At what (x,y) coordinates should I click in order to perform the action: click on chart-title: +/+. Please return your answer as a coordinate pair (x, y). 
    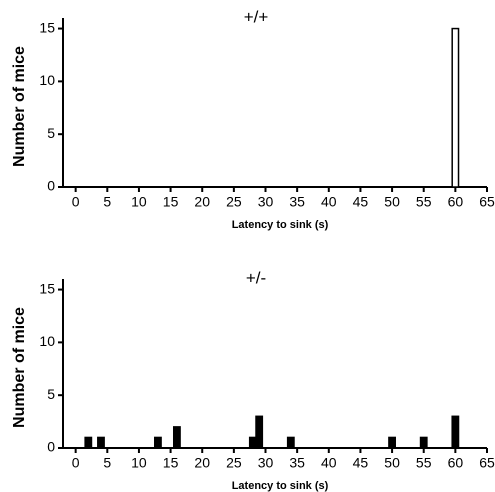
    Looking at the image, I should click on (256, 16).